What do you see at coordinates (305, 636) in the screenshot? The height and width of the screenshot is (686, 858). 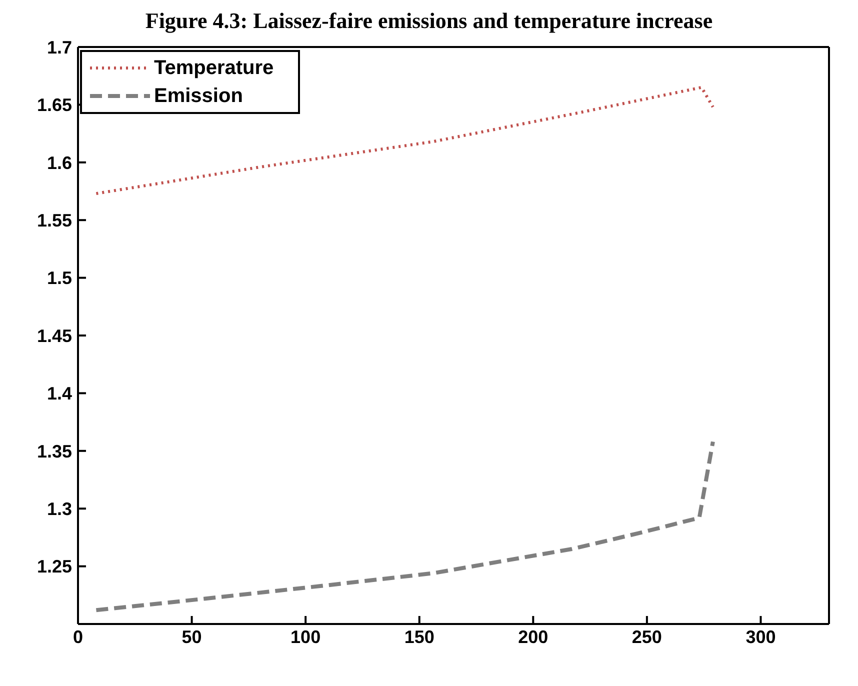 I see `x-tick-label: 100` at bounding box center [305, 636].